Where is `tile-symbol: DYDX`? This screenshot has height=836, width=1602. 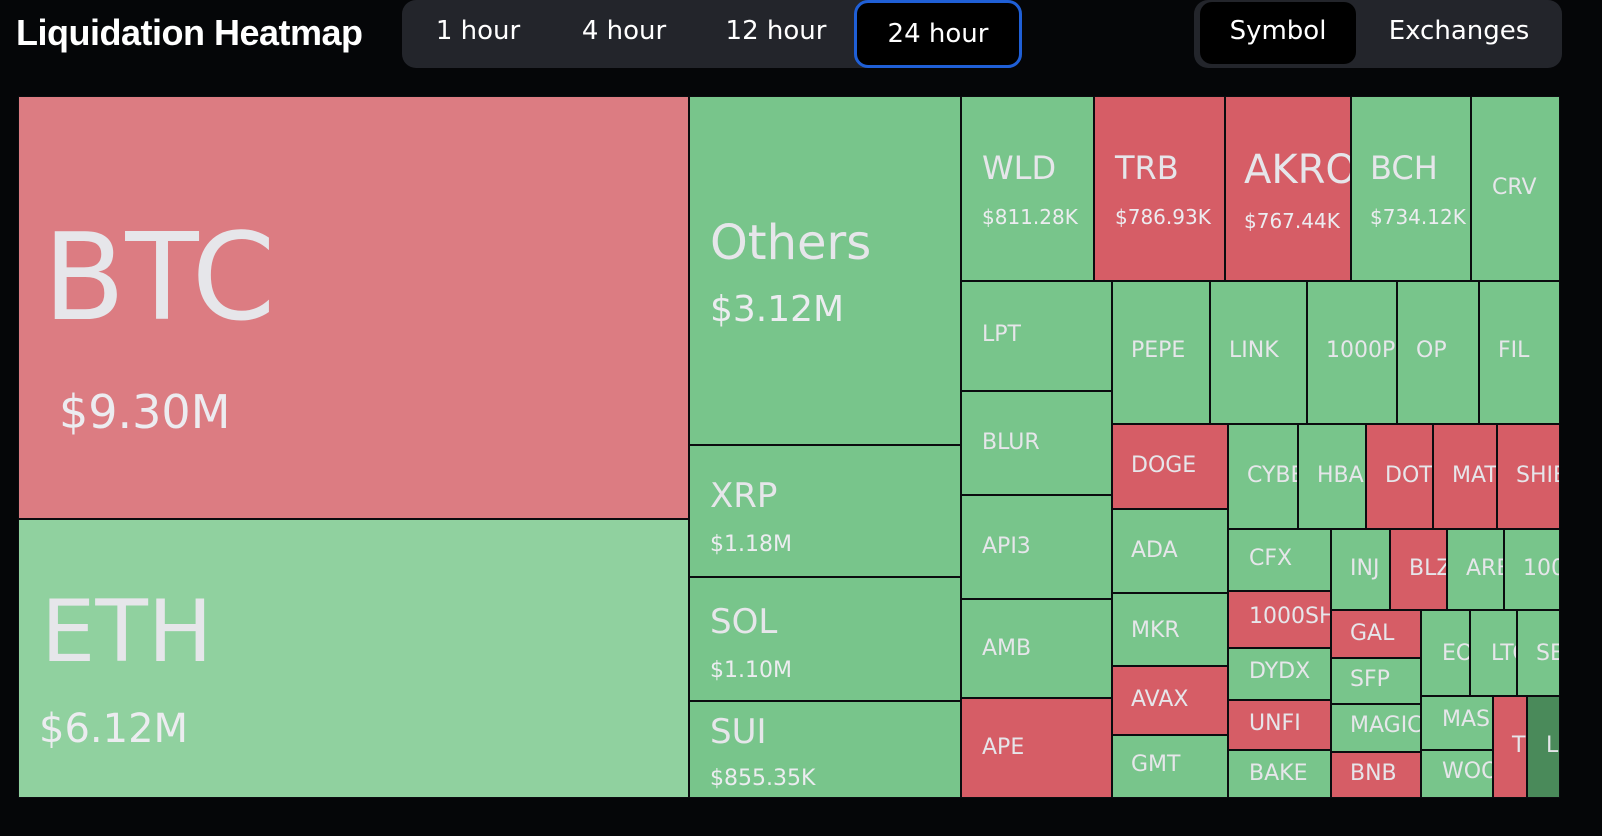 tile-symbol: DYDX is located at coordinates (1280, 671).